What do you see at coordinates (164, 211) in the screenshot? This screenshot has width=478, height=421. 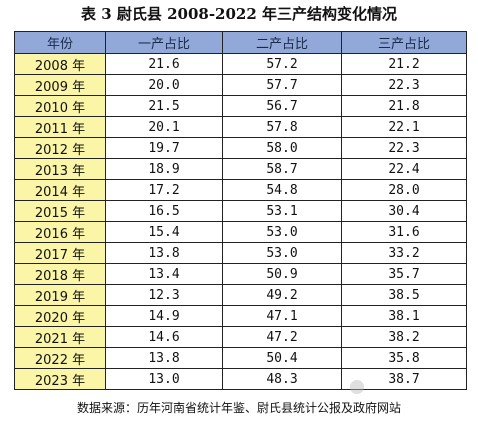 I see `primary-share-cell: 16.5` at bounding box center [164, 211].